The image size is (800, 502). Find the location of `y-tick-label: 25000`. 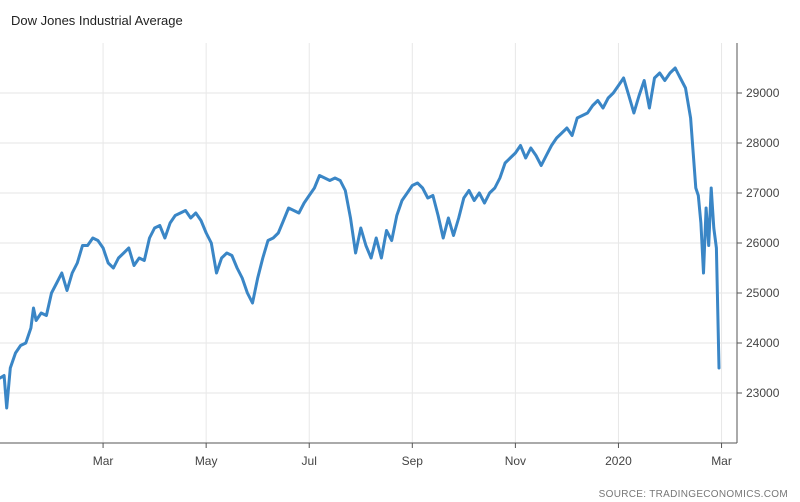

y-tick-label: 25000 is located at coordinates (763, 293).